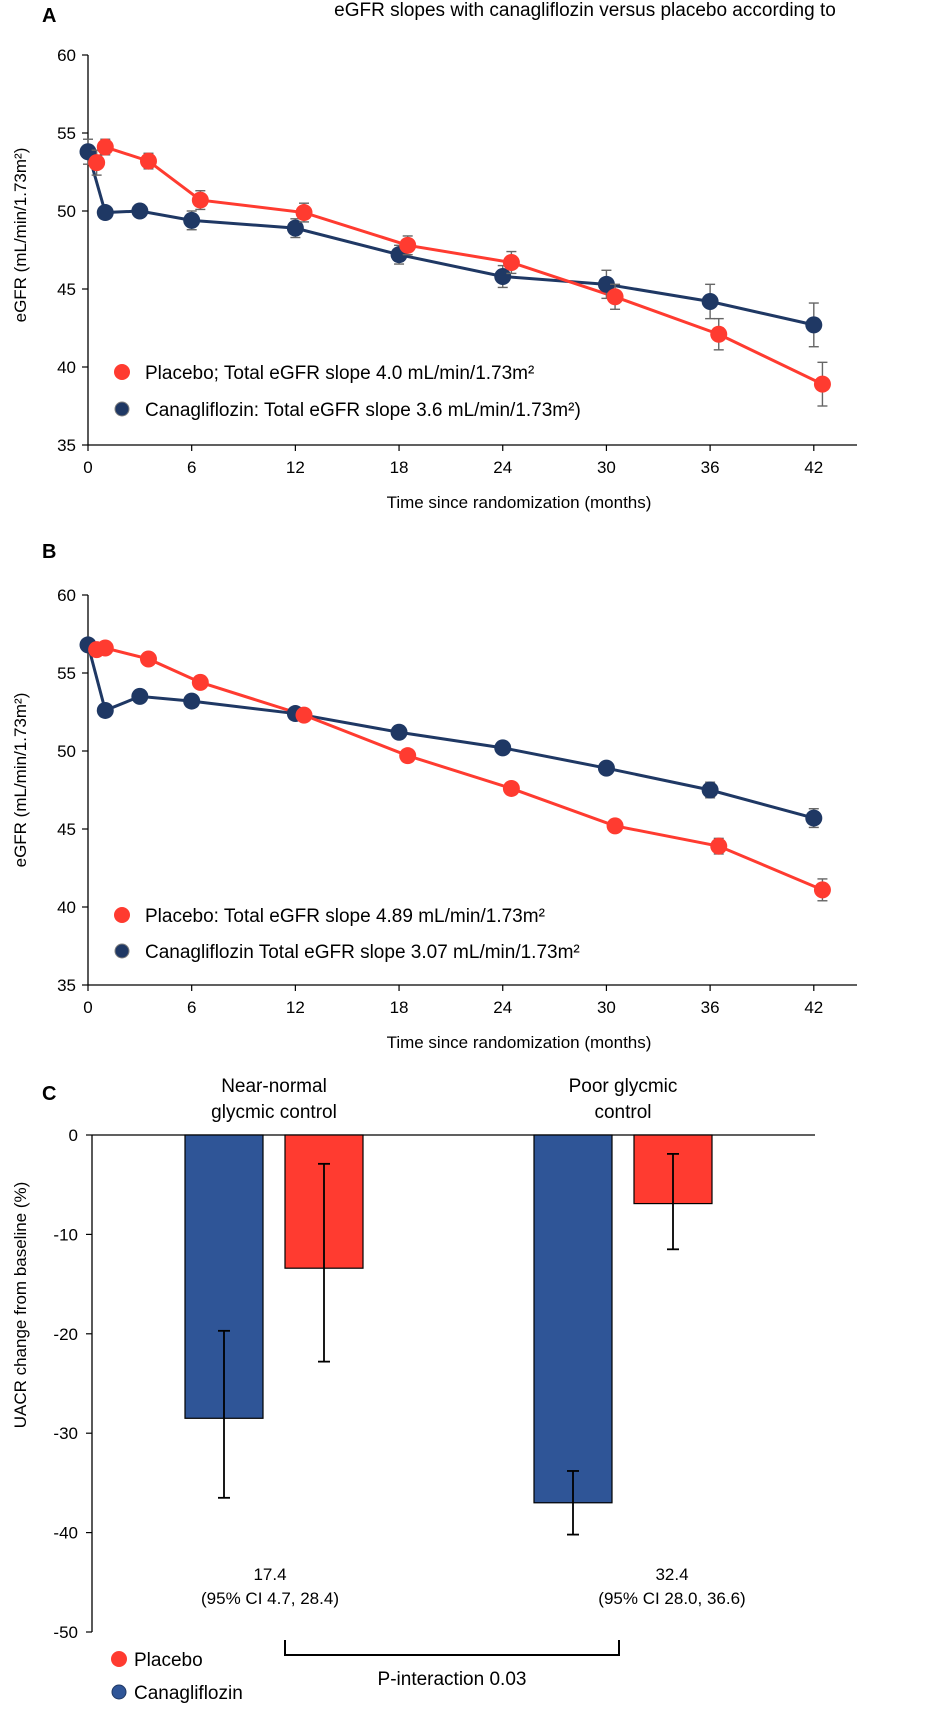 The image size is (950, 1712). What do you see at coordinates (122, 409) in the screenshot?
I see `legend-a-canagliflozin-marker` at bounding box center [122, 409].